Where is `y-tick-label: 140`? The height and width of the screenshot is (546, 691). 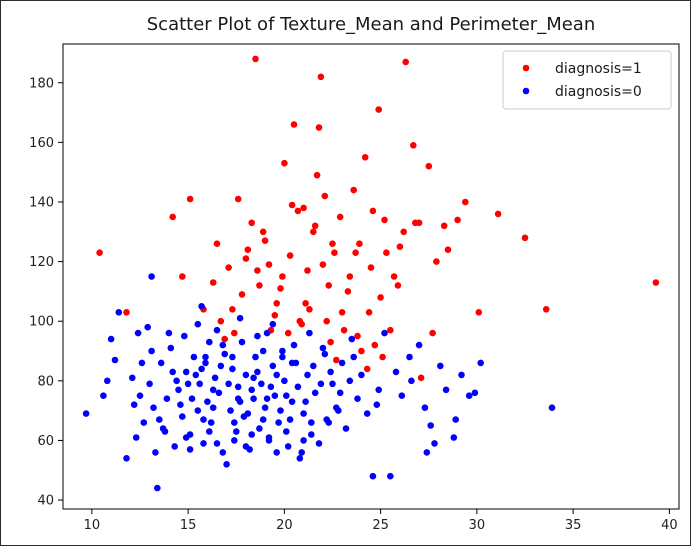
y-tick-label: 140 is located at coordinates (41, 202).